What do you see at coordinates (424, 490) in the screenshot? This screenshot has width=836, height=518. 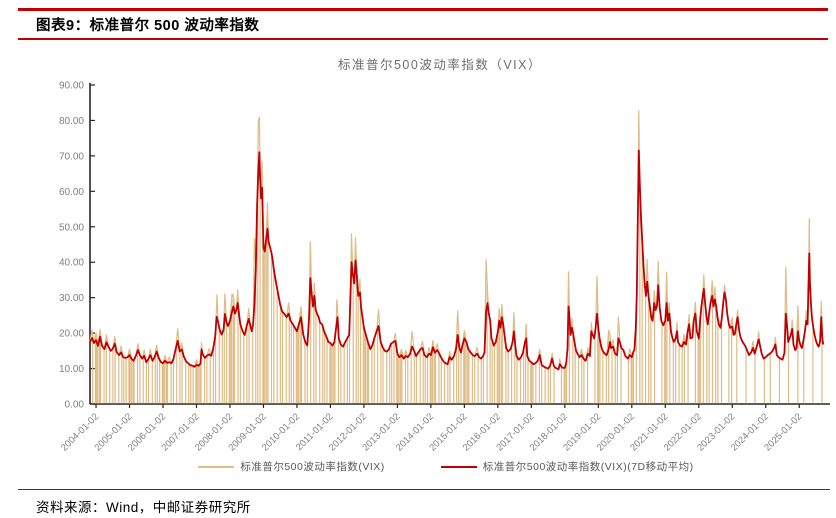 I see `source-rule` at bounding box center [424, 490].